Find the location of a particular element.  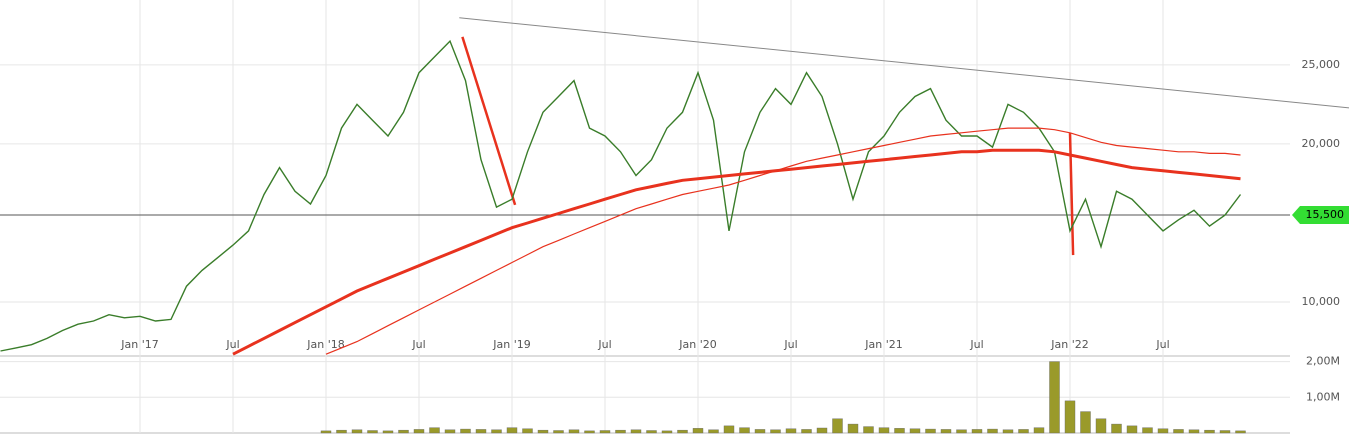

y-tick-label: 2,00M is located at coordinates (1323, 361).